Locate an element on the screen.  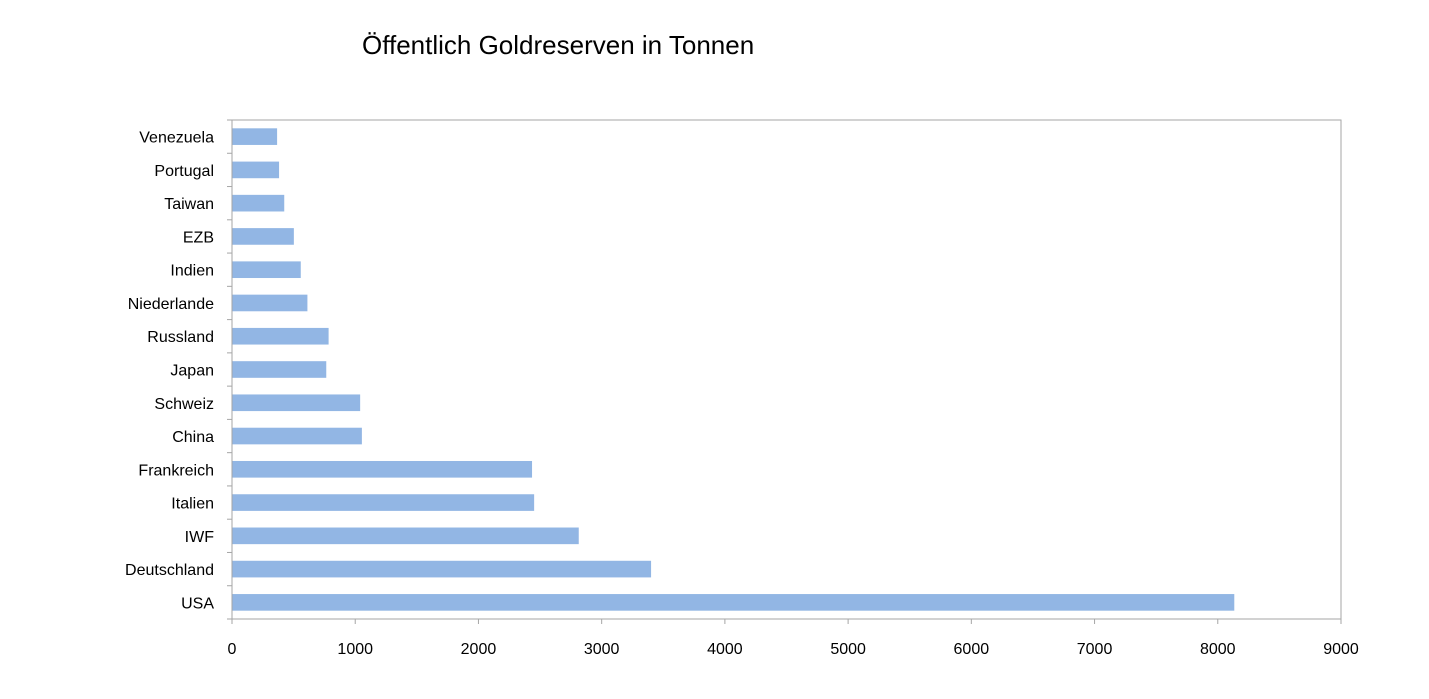
chart-title: Öffentlich Goldreserven in Tonnen is located at coordinates (558, 45).